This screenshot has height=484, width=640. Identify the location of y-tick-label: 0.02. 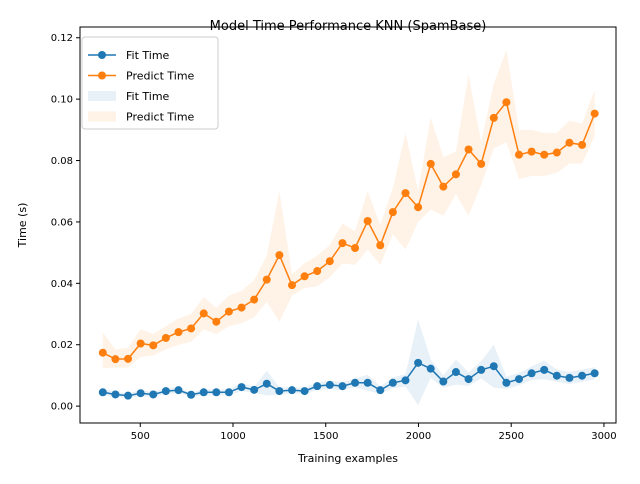
(62, 345).